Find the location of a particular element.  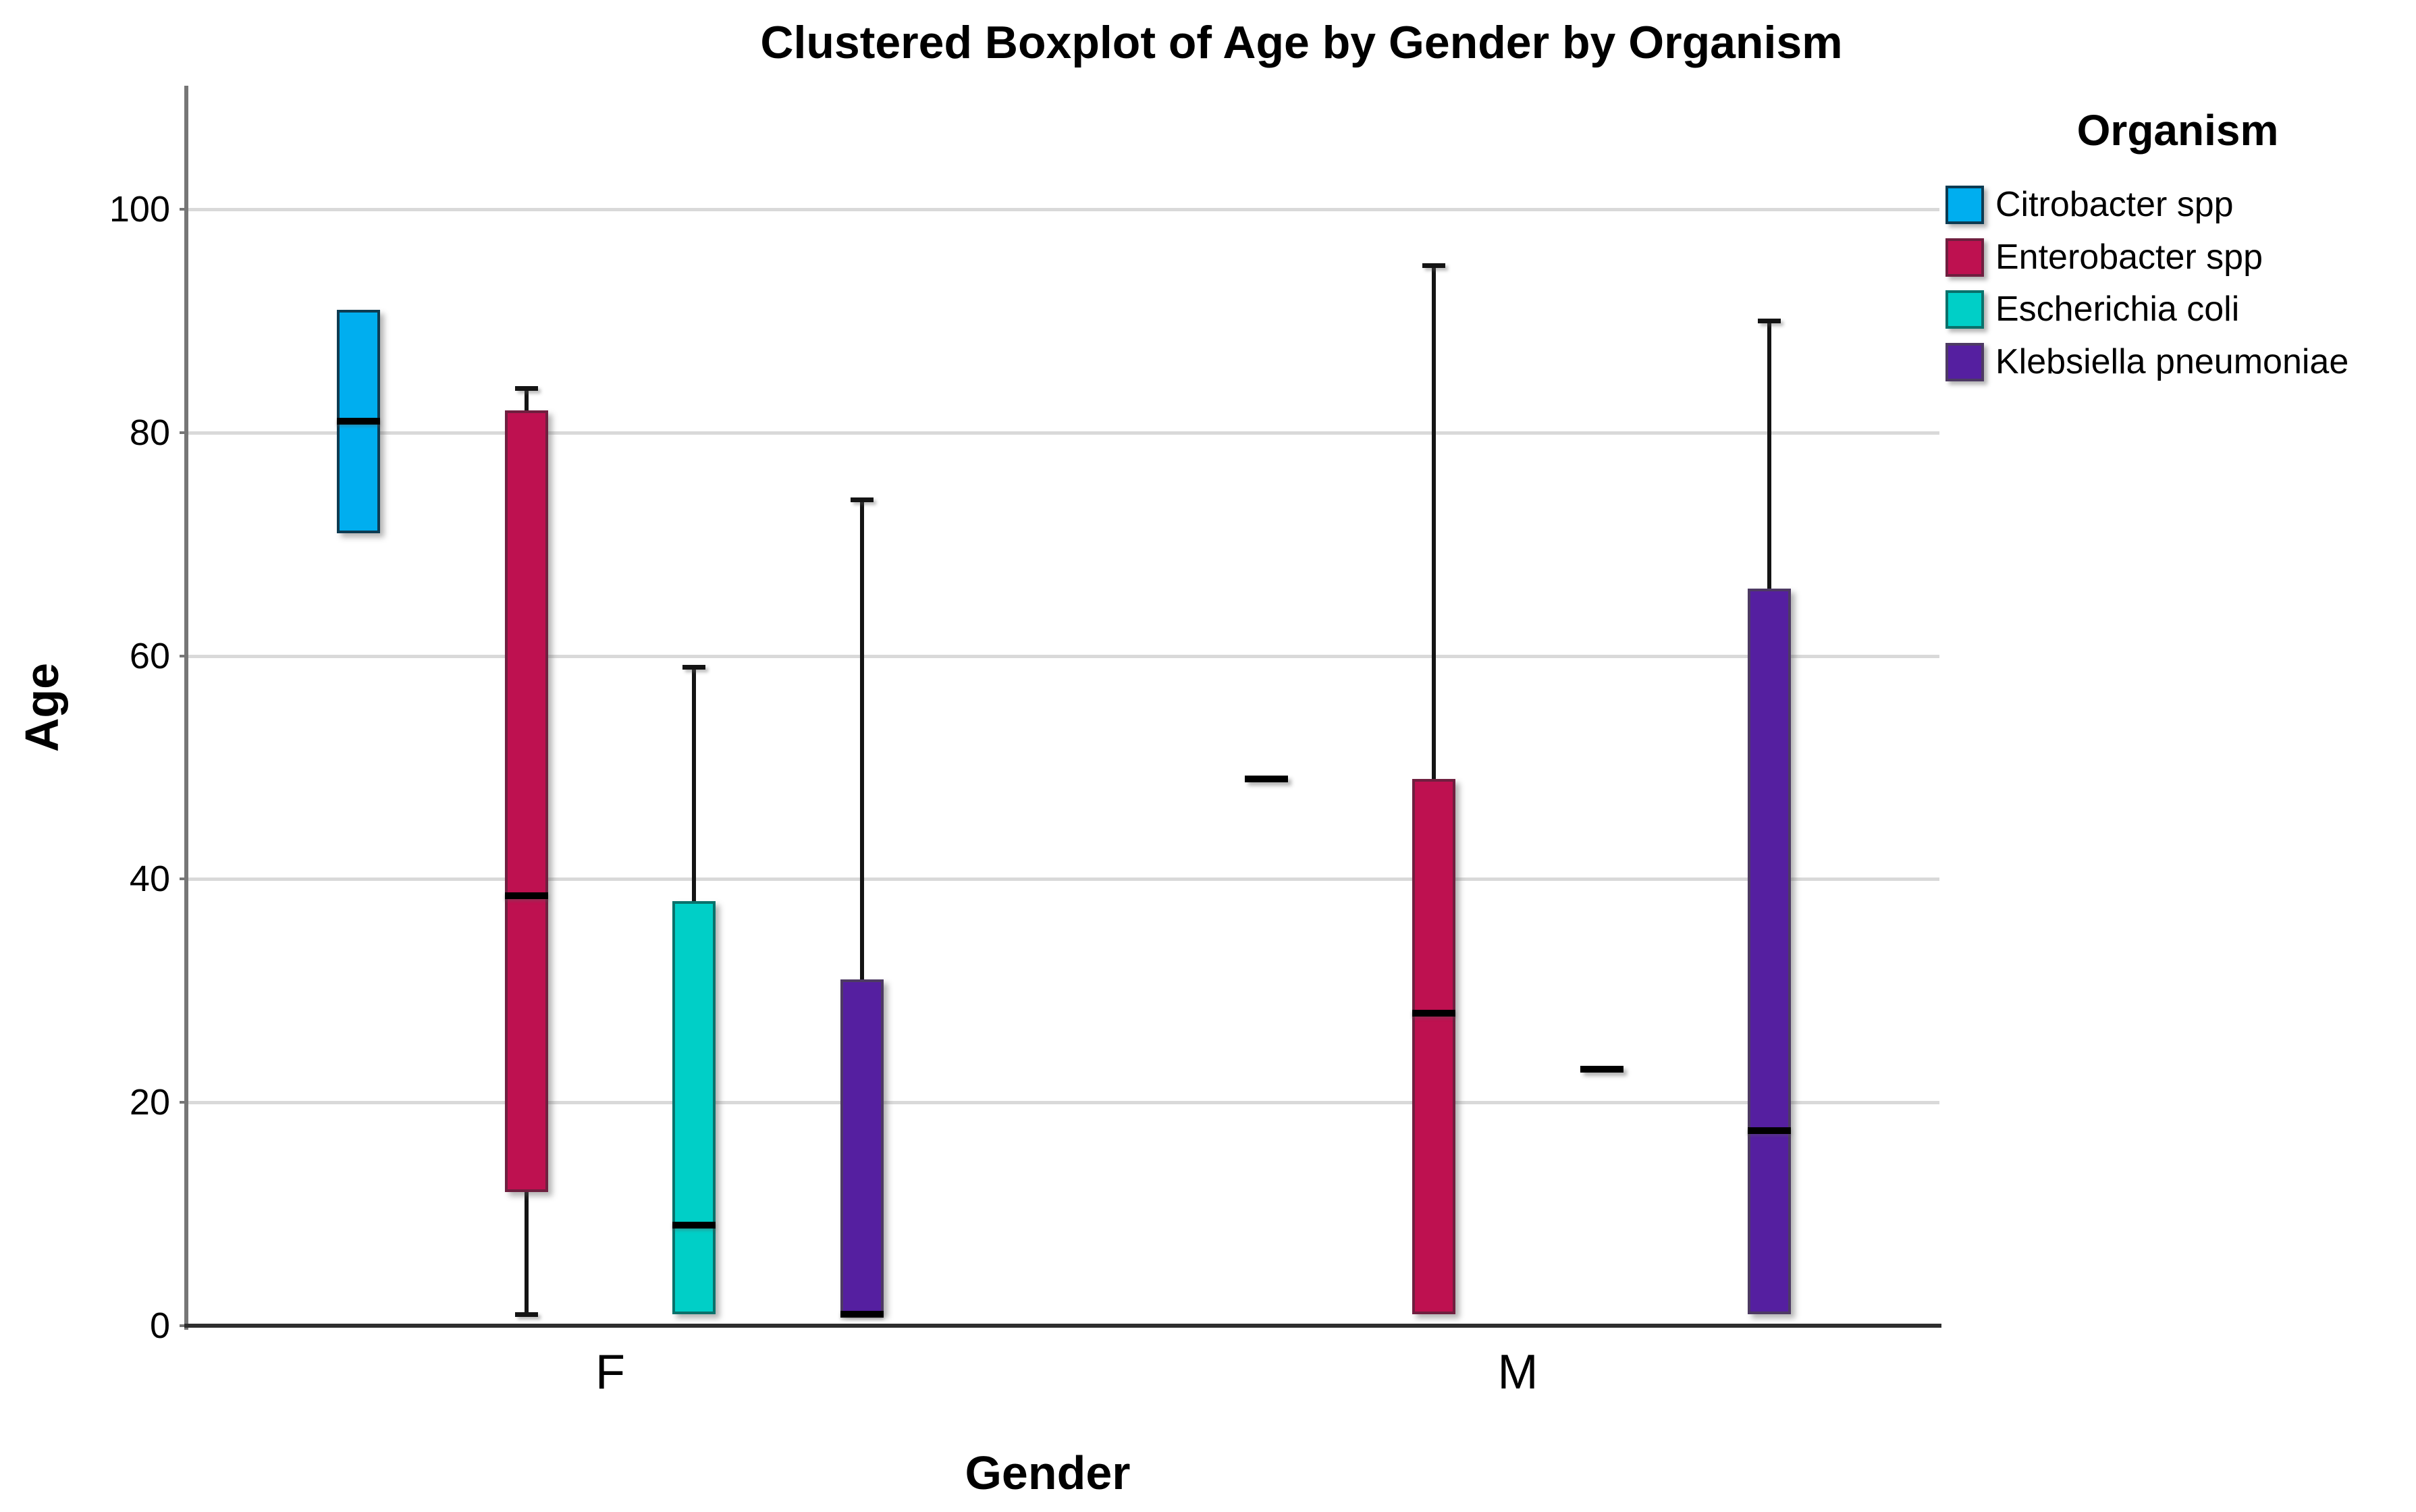

legend-label-citrobacter-spp: Citrobacter spp is located at coordinates (2114, 204).